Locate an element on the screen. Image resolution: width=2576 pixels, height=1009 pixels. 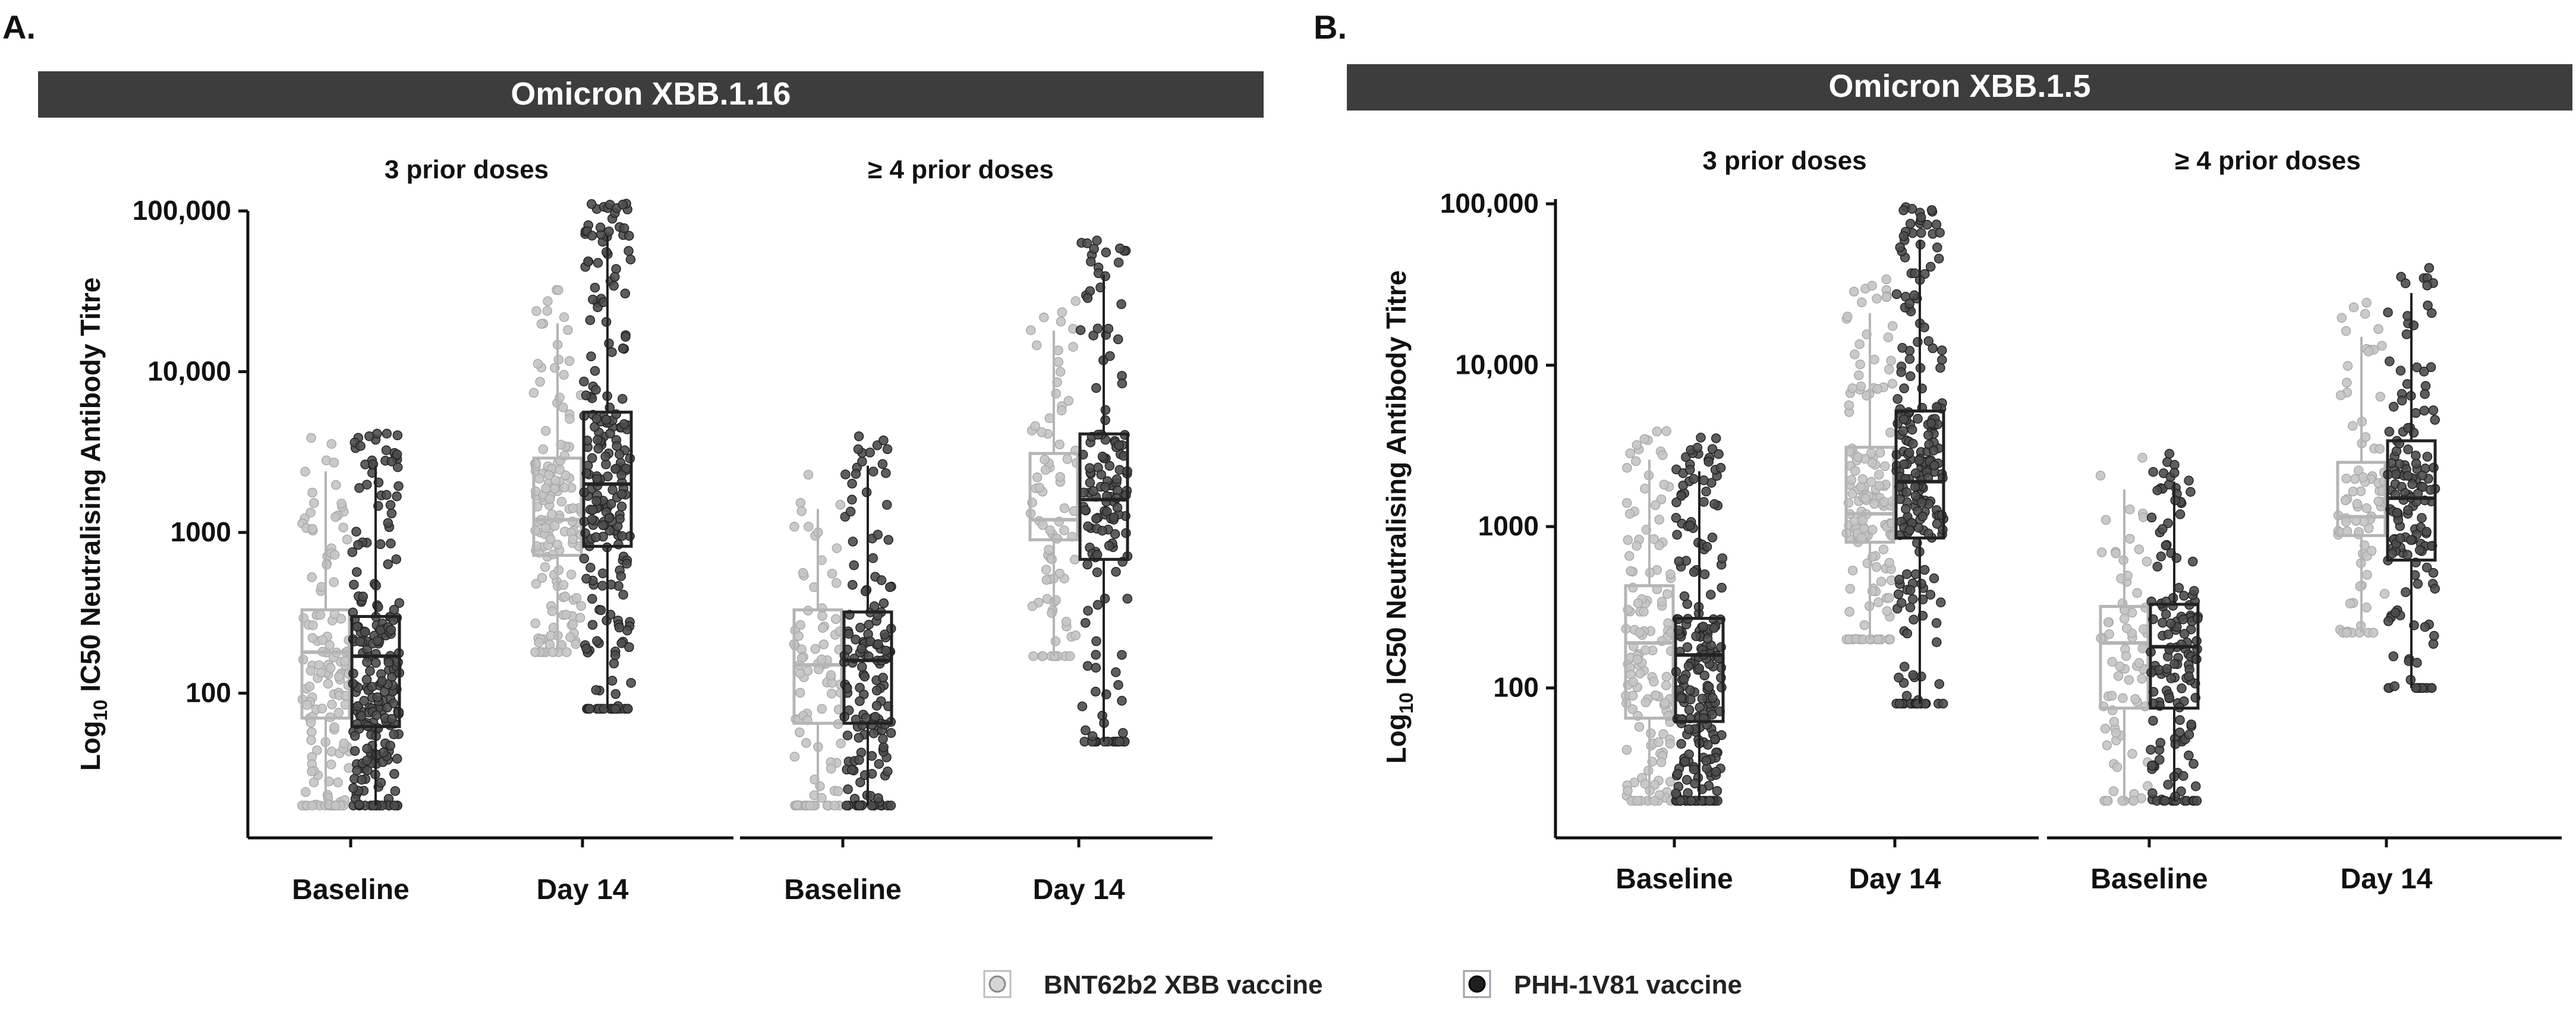
x-tick-label: Baseline is located at coordinates (2148, 879).